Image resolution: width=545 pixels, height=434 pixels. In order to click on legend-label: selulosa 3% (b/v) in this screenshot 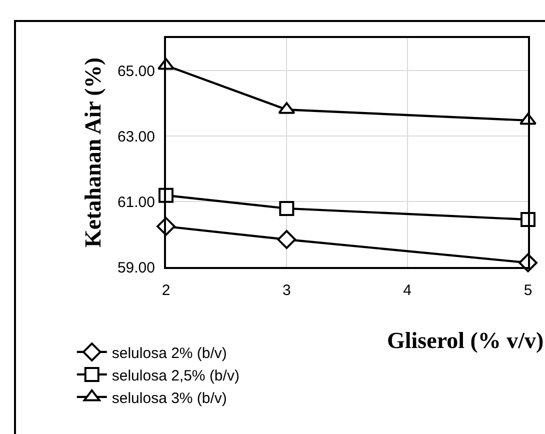, I will do `click(169, 398)`.